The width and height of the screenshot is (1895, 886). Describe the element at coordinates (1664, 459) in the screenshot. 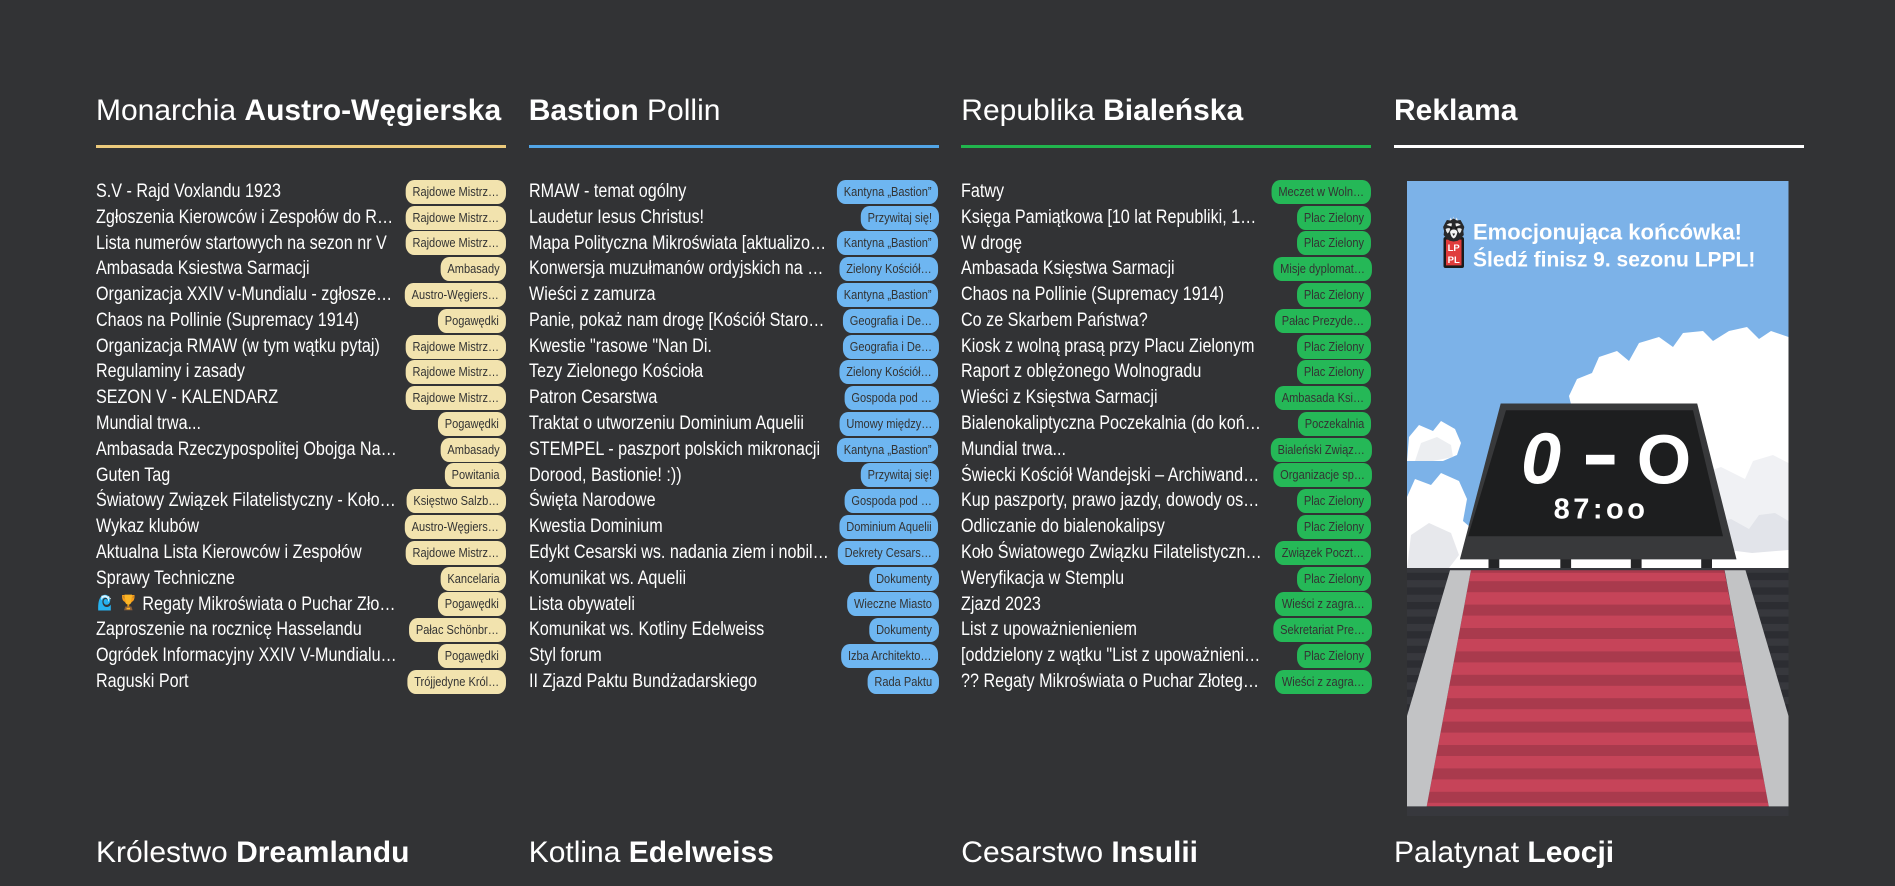

I see `svg-text: O` at that location.